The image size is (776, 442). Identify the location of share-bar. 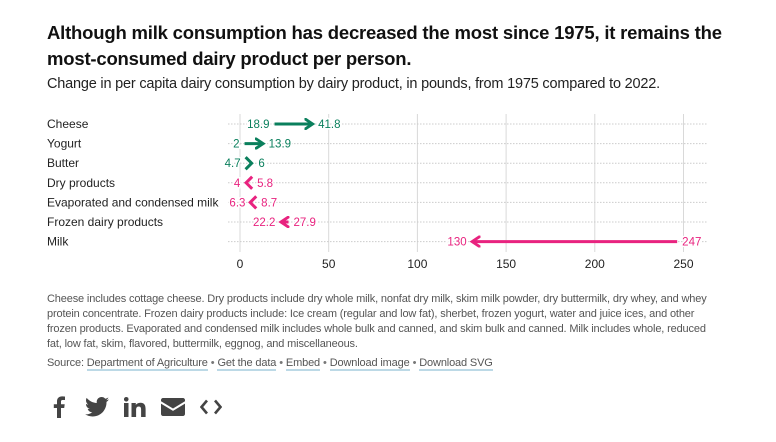
(135, 407).